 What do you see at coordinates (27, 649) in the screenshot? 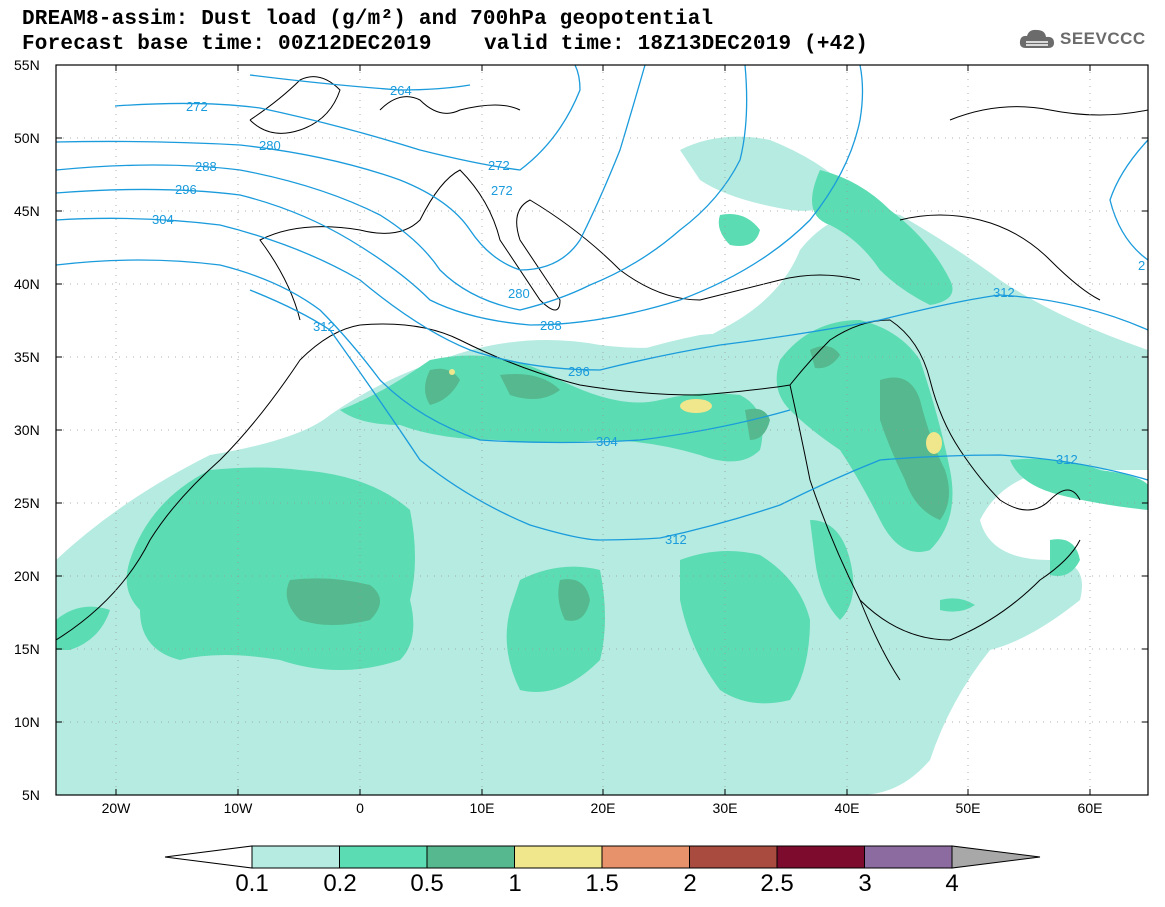
I see `lat-label: 15N` at bounding box center [27, 649].